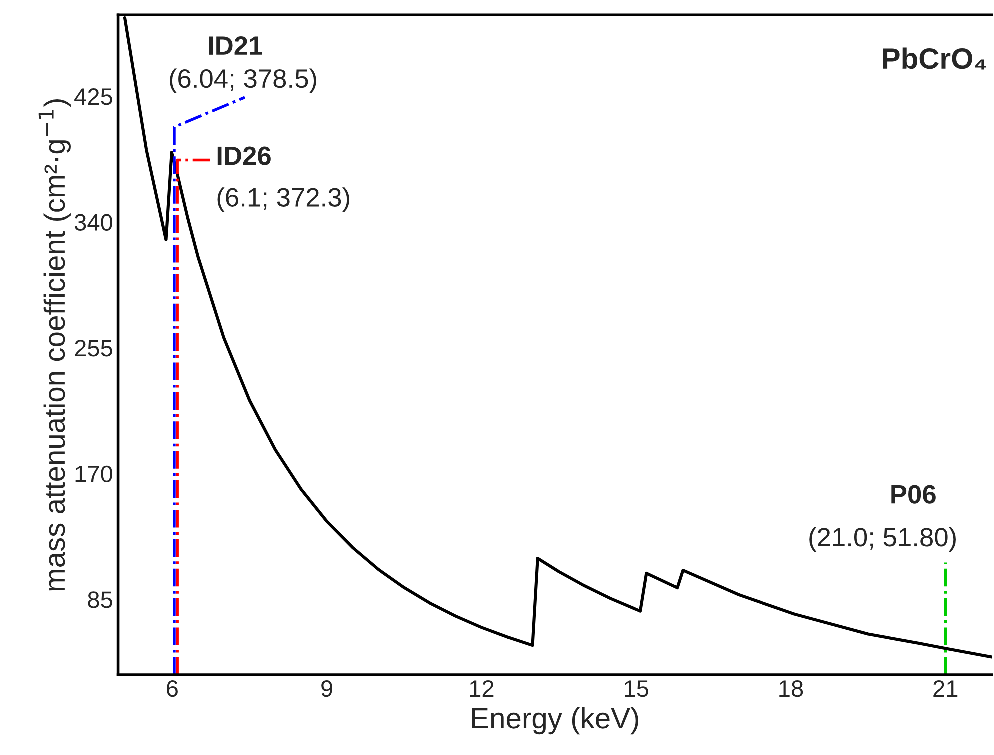 This screenshot has height=755, width=994. Describe the element at coordinates (482, 688) in the screenshot. I see `x-tick-label: 12` at that location.